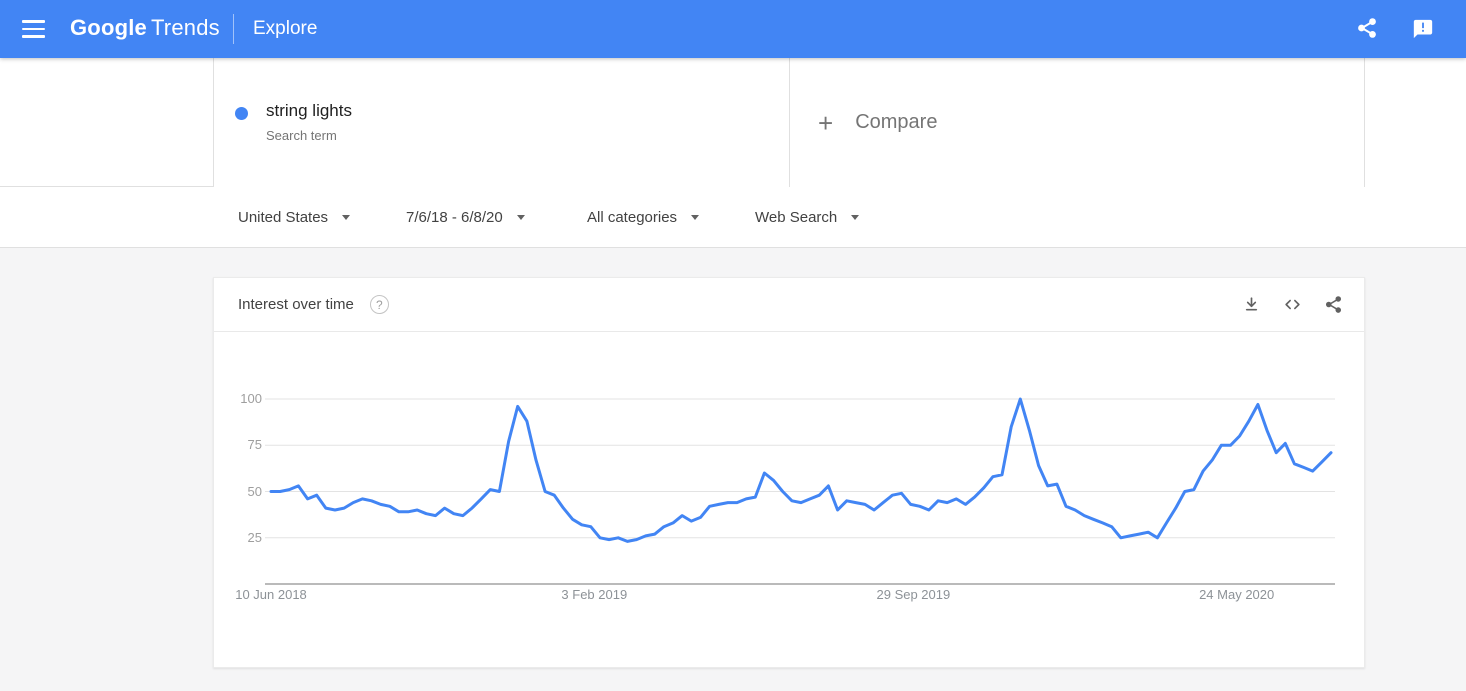  What do you see at coordinates (309, 110) in the screenshot?
I see `search-term-text: string lights` at bounding box center [309, 110].